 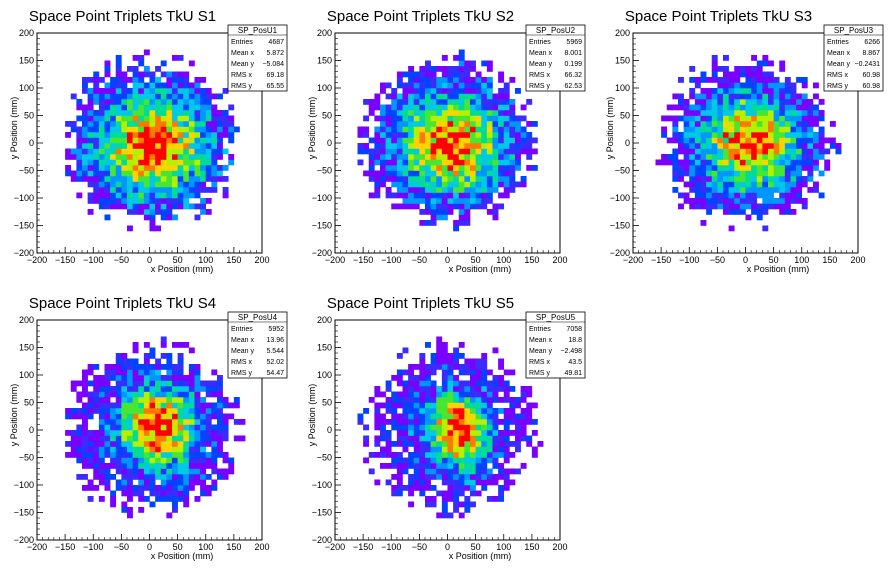 What do you see at coordinates (26, 375) in the screenshot?
I see `y-tick-label: 100` at bounding box center [26, 375].